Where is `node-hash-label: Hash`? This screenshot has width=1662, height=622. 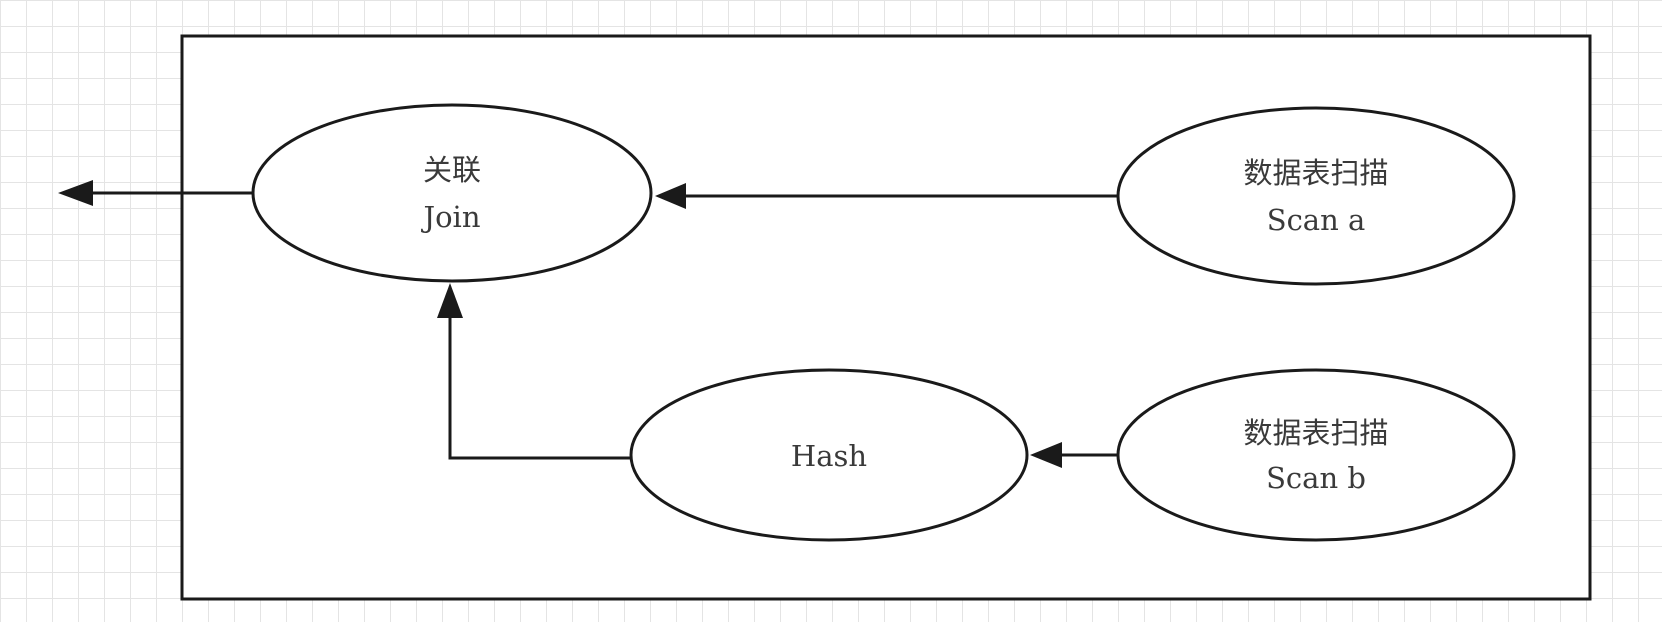 node-hash-label: Hash is located at coordinates (829, 456).